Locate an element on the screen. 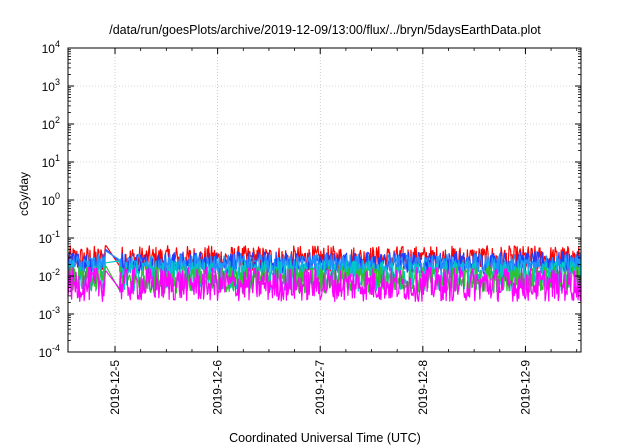 This screenshot has width=640, height=448. y-tick-label: 10⁻³ is located at coordinates (49, 313).